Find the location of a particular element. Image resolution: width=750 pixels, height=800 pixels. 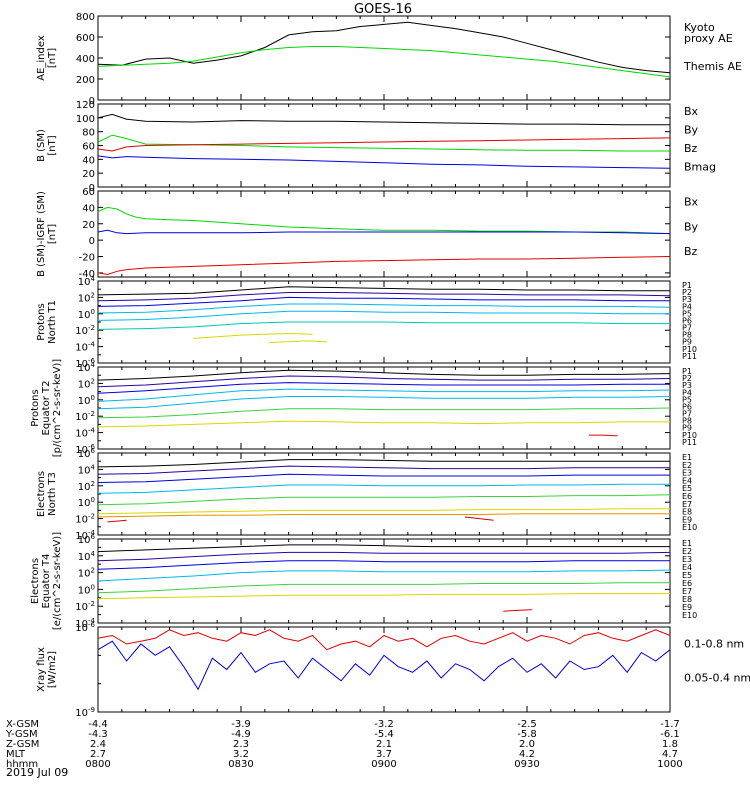

series-p3 is located at coordinates (383, 301).